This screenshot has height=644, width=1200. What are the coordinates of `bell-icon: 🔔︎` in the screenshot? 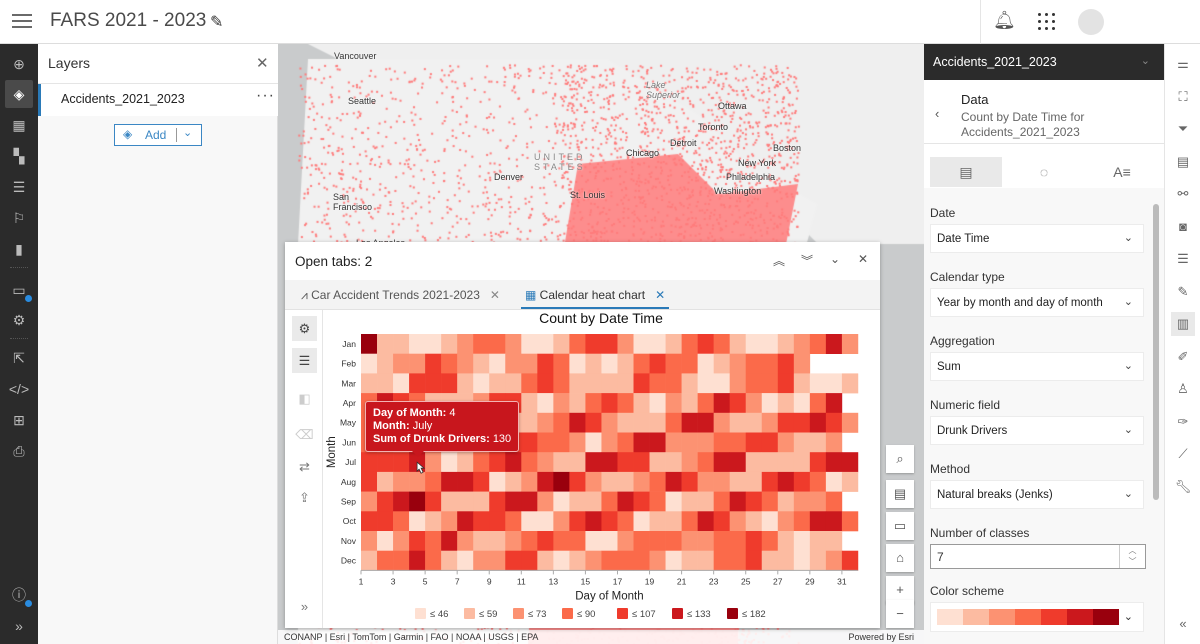 It's located at (1004, 20).